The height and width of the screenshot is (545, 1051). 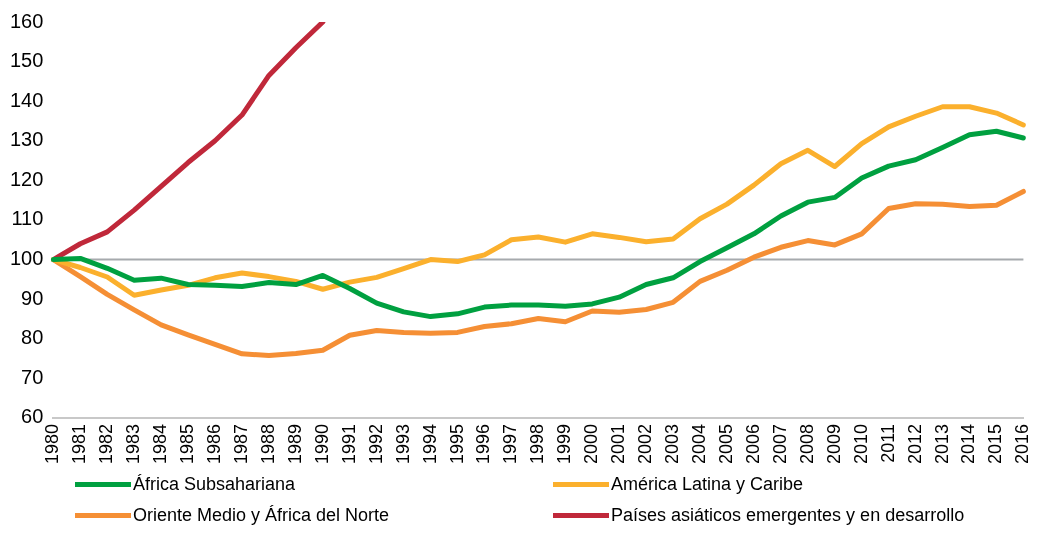 What do you see at coordinates (672, 443) in the screenshot?
I see `x-tick-label: 2003` at bounding box center [672, 443].